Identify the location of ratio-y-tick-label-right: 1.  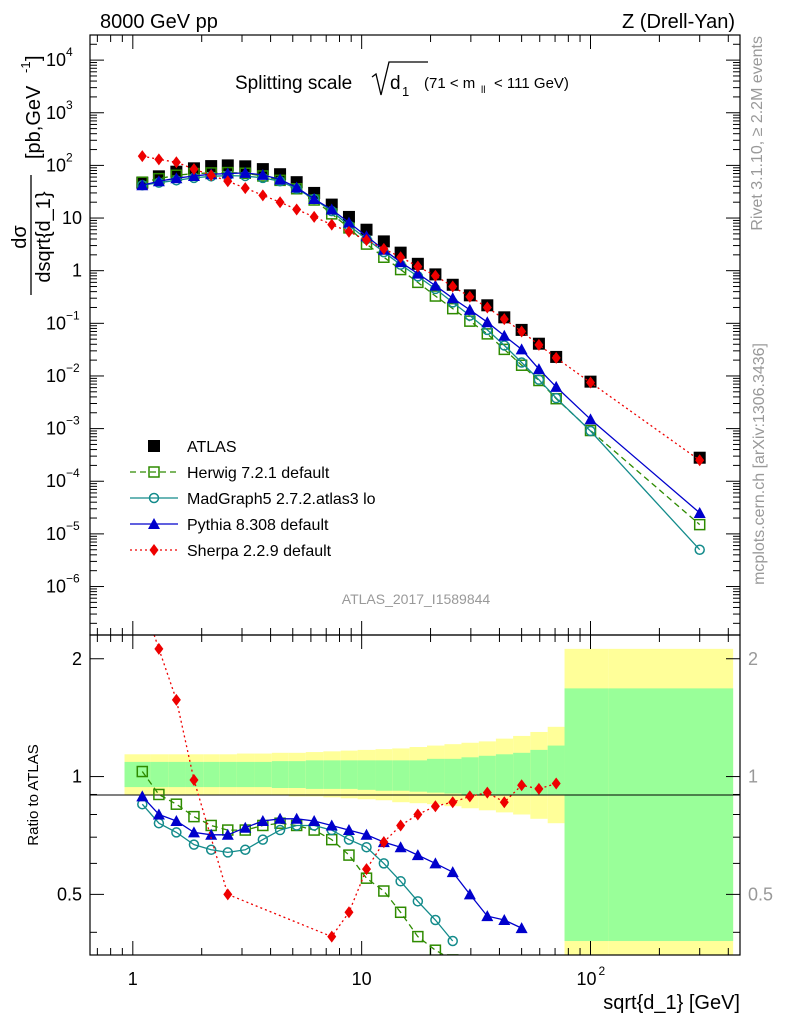
(753, 777).